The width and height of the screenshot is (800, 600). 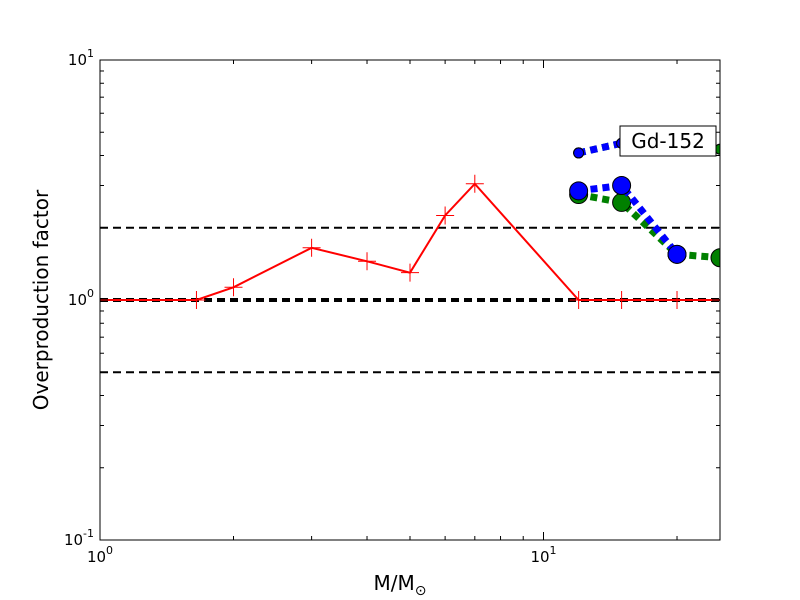 What do you see at coordinates (543, 555) in the screenshot?
I see `x-tick-label: 10¹` at bounding box center [543, 555].